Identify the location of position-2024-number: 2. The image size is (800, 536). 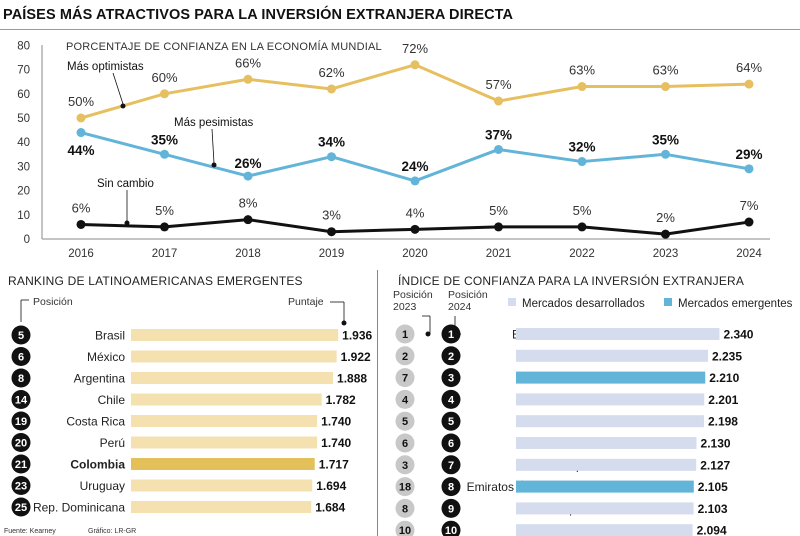
(451, 357).